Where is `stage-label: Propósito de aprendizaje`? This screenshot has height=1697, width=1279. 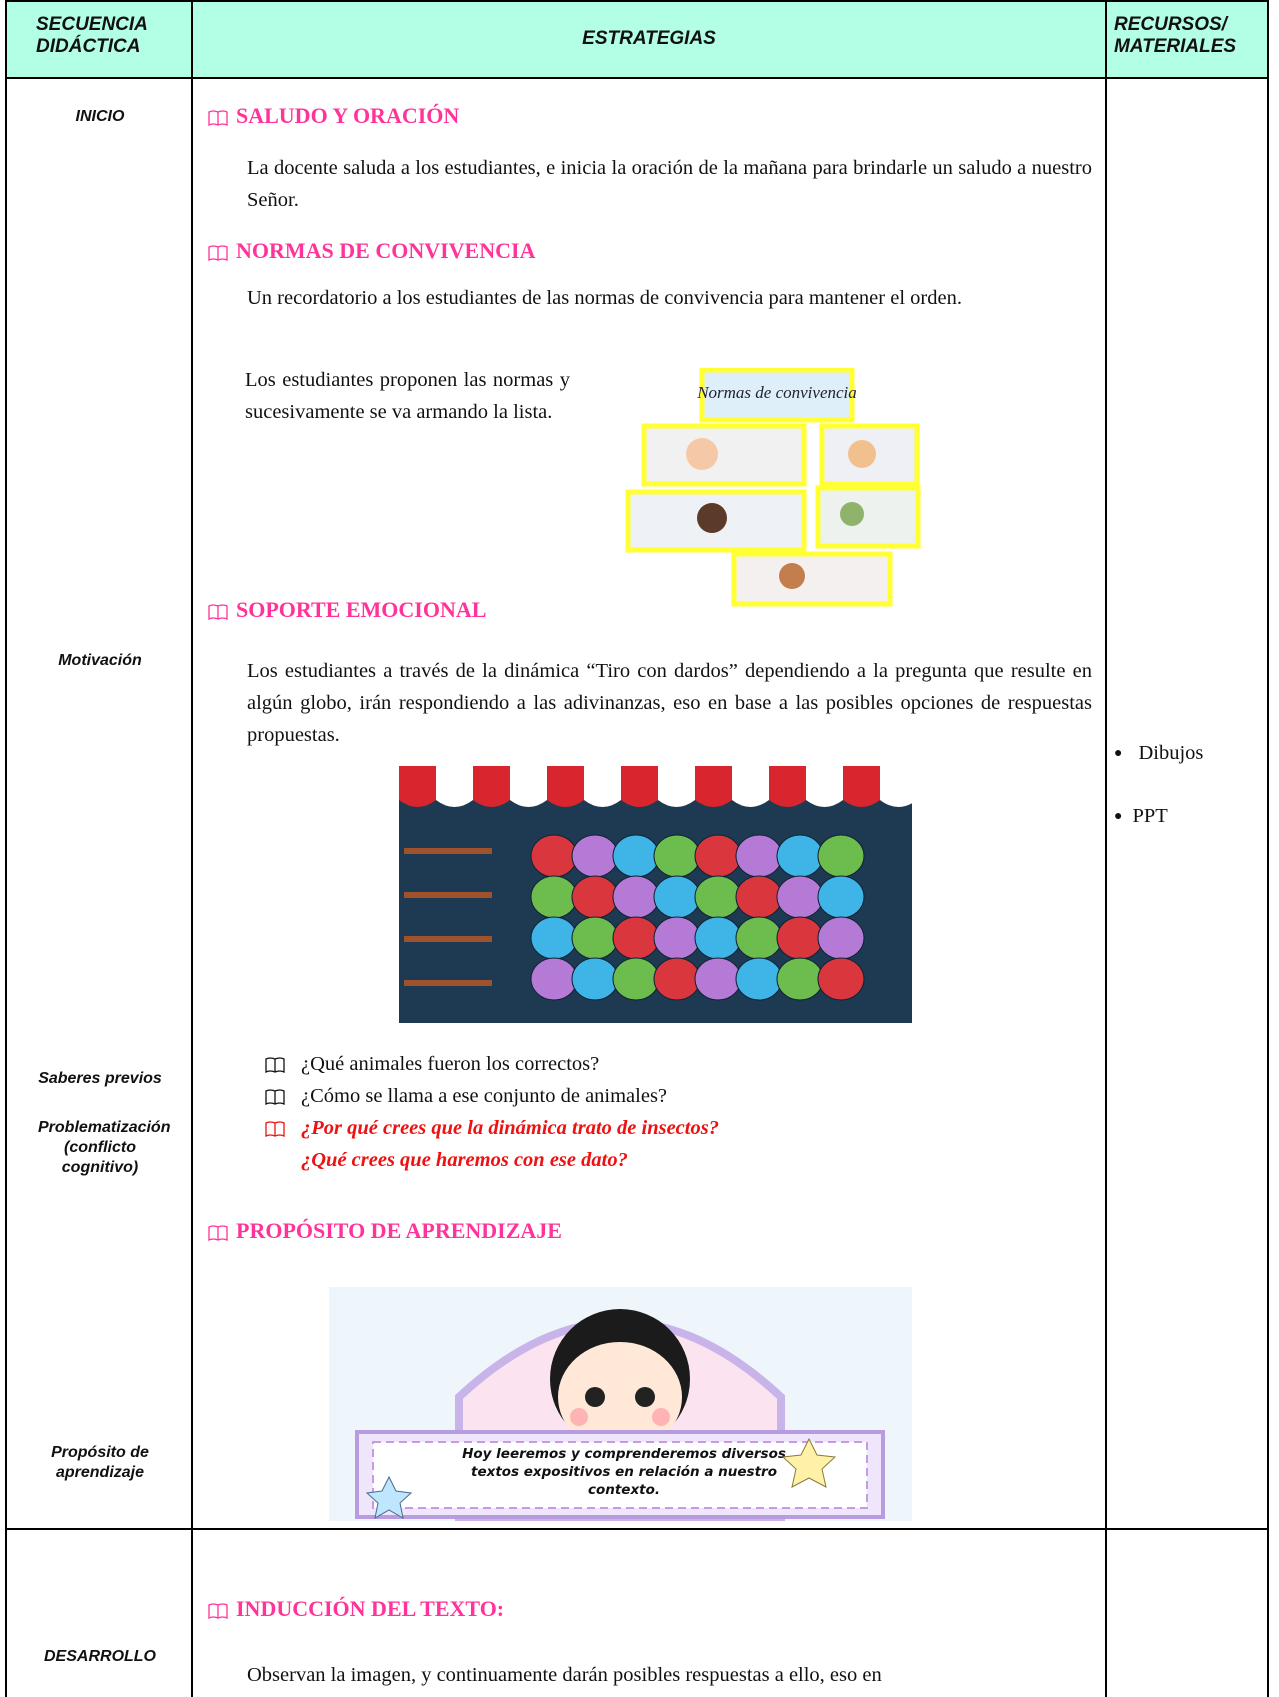
stage-label: Propósito de aprendizaje is located at coordinates (100, 1462).